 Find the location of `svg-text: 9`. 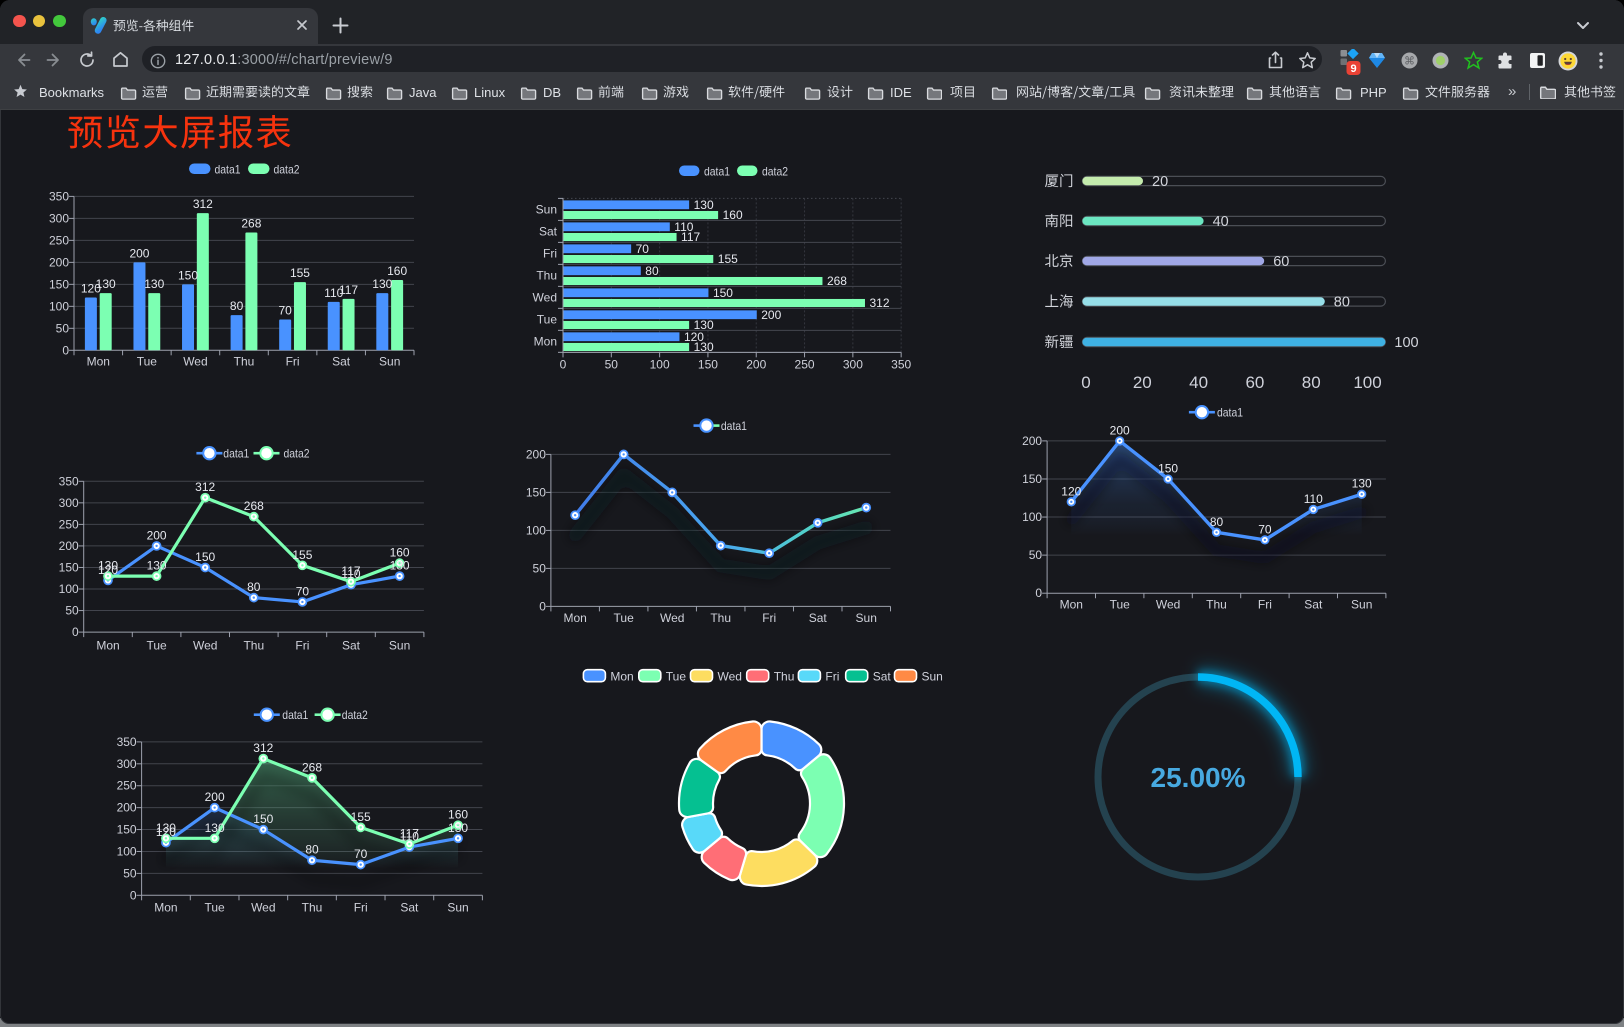

svg-text: 9 is located at coordinates (1353, 69).